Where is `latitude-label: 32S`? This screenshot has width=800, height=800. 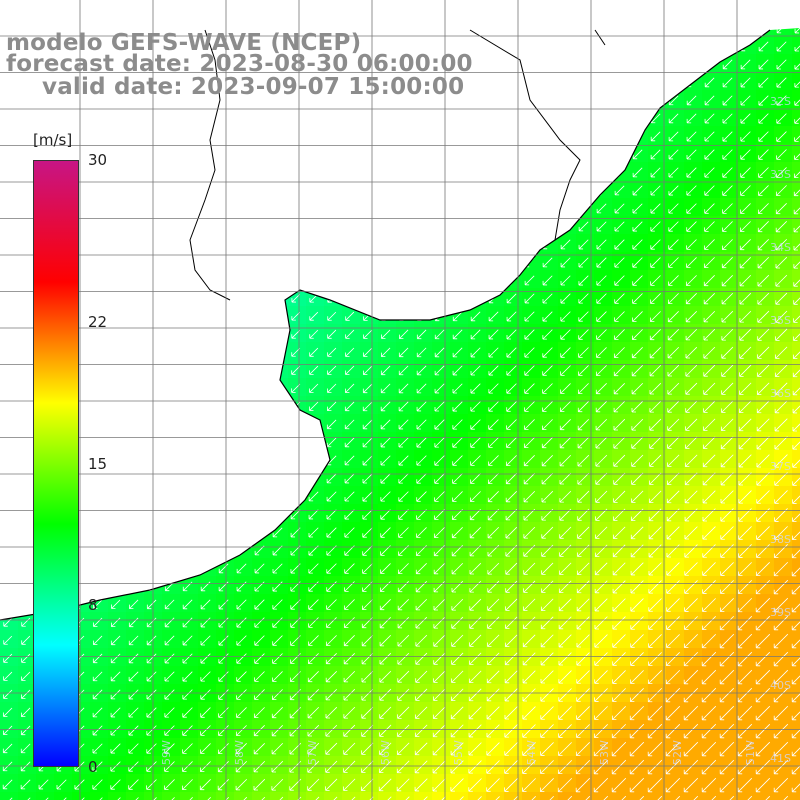
latitude-label: 32S is located at coordinates (780, 101).